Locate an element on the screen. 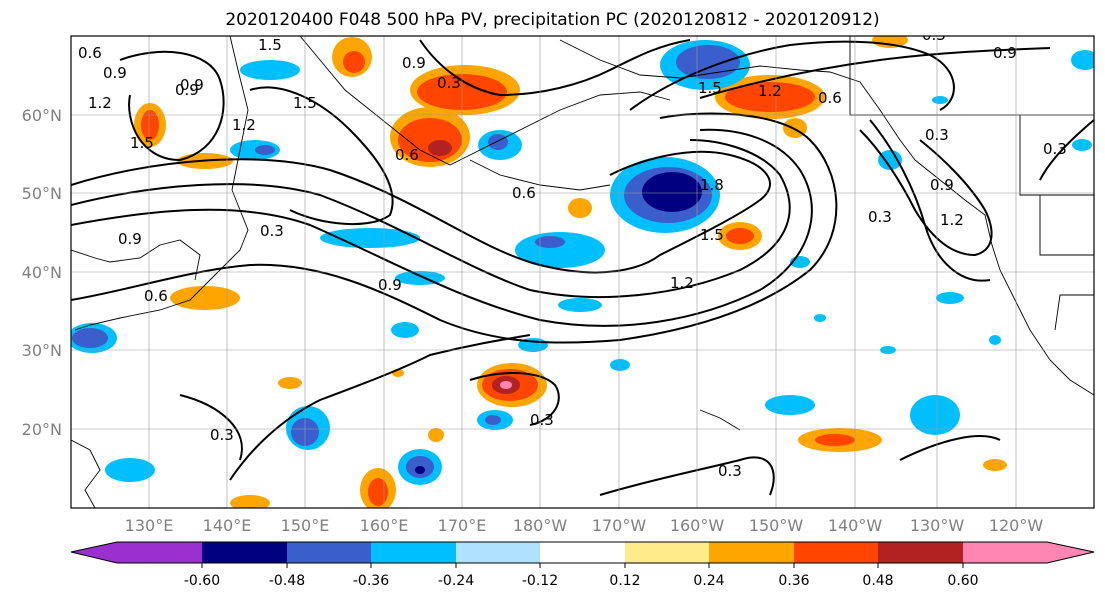 The width and height of the screenshot is (1105, 601). lat-label: 40°N is located at coordinates (42, 272).